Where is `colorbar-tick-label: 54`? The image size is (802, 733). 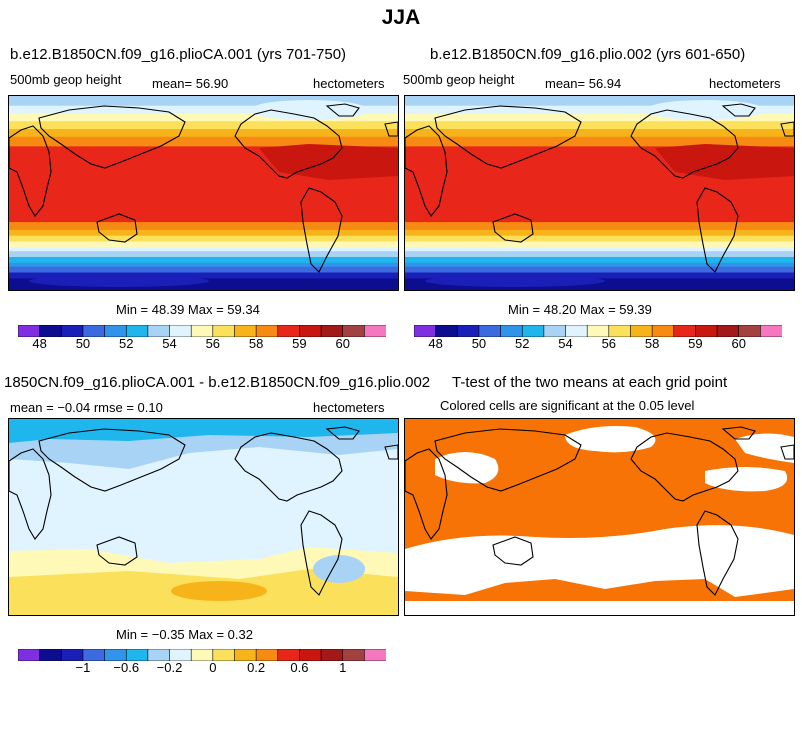
colorbar-tick-label: 54 is located at coordinates (565, 343).